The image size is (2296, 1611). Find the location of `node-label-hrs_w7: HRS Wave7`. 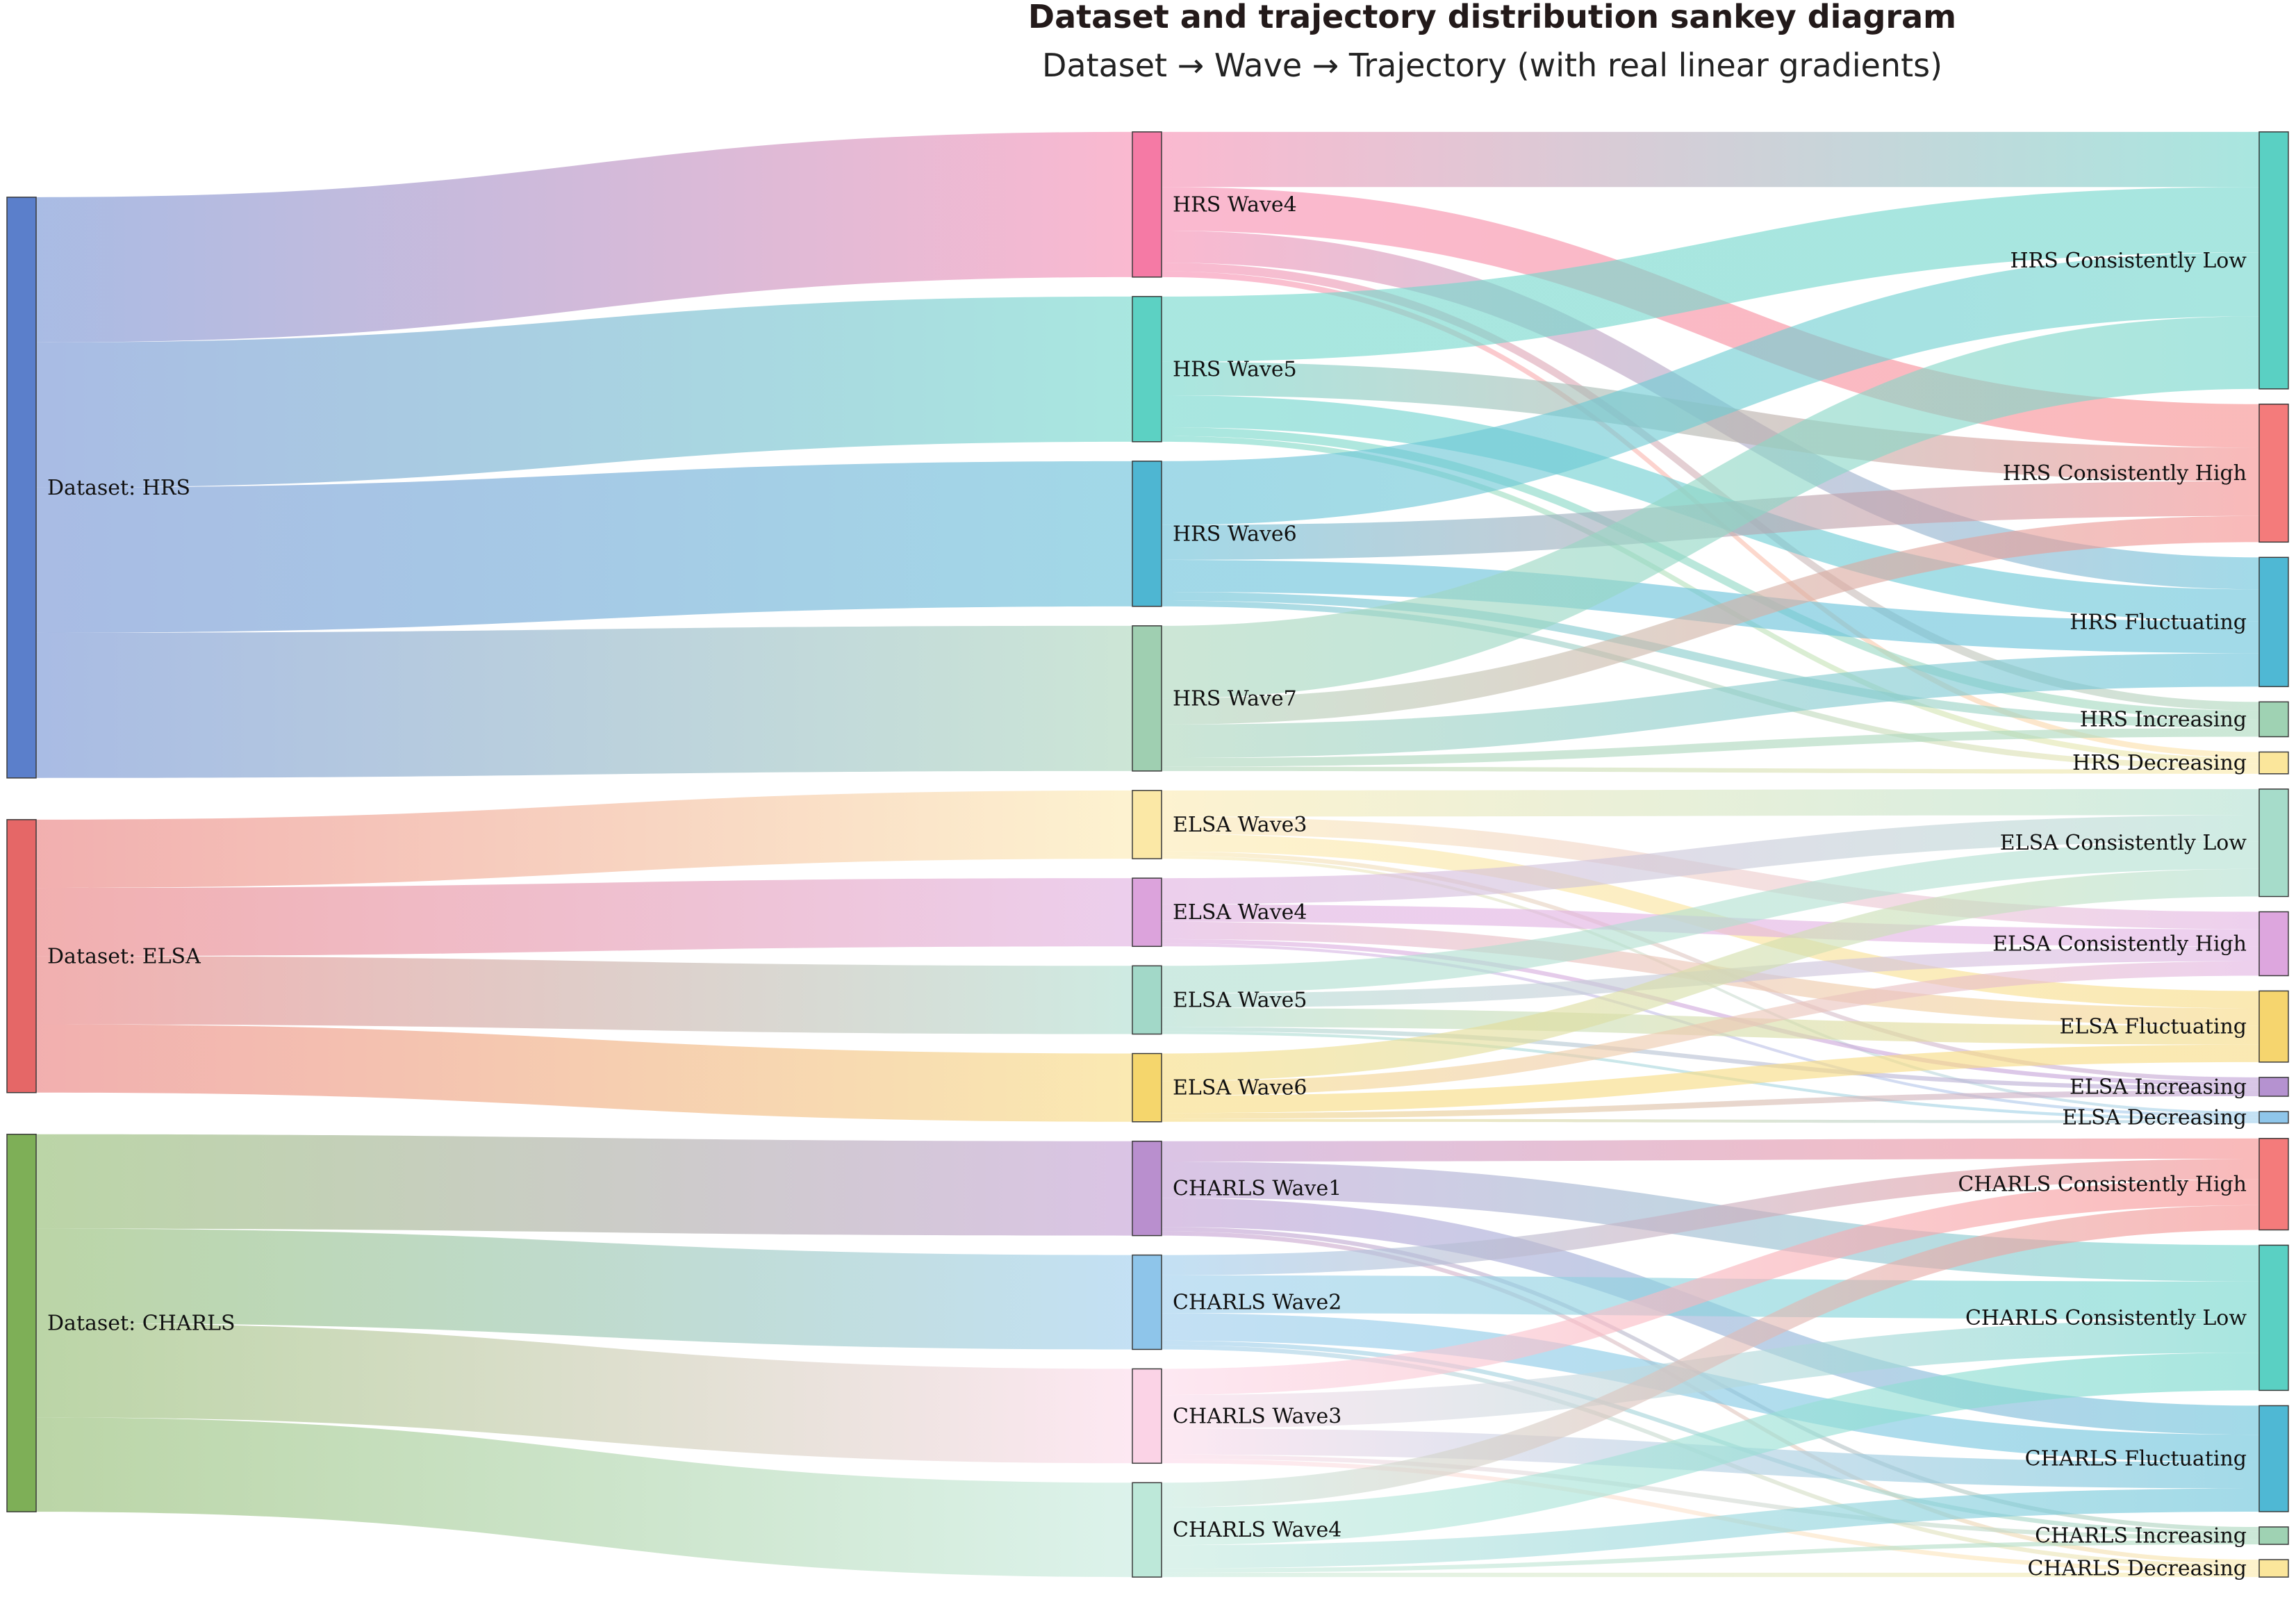

node-label-hrs_w7: HRS Wave7 is located at coordinates (1235, 699).